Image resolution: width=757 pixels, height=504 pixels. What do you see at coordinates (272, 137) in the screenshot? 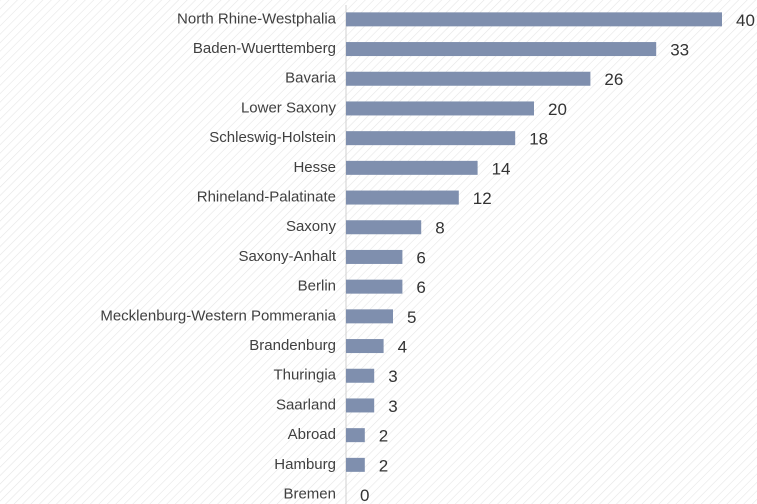
I see `category-label: Schleswig-Holstein` at bounding box center [272, 137].